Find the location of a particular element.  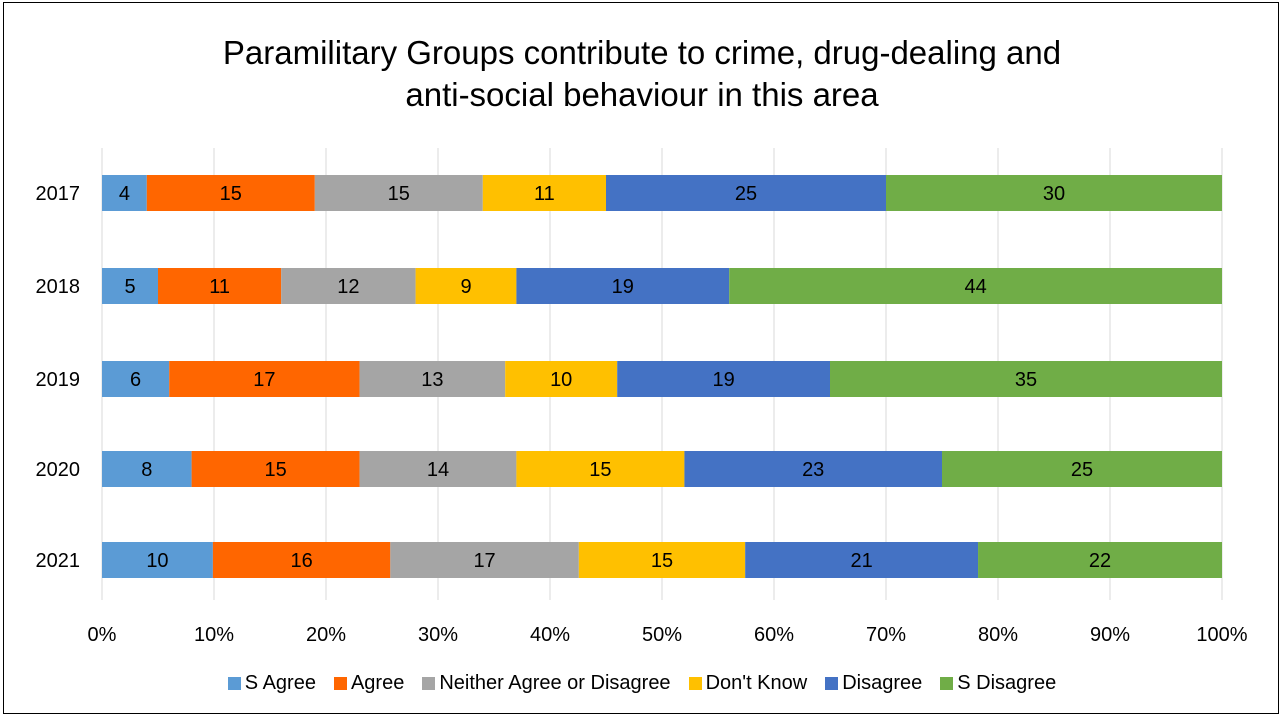

data-label: 14 is located at coordinates (438, 470).